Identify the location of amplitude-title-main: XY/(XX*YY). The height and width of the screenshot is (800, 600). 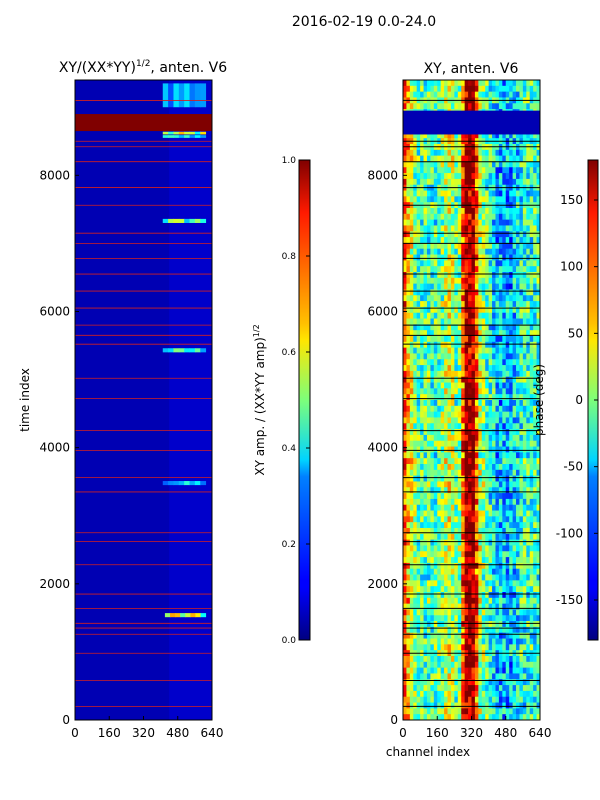
(97, 68).